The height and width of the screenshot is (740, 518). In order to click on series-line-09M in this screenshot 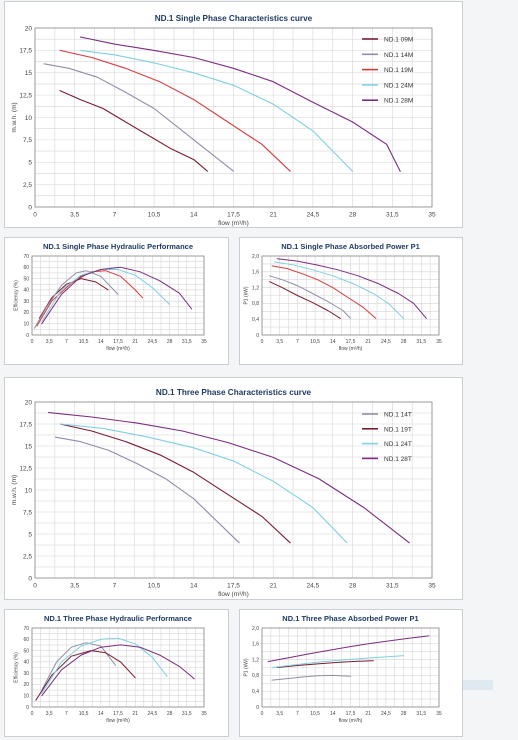, I will do `click(305, 300)`.